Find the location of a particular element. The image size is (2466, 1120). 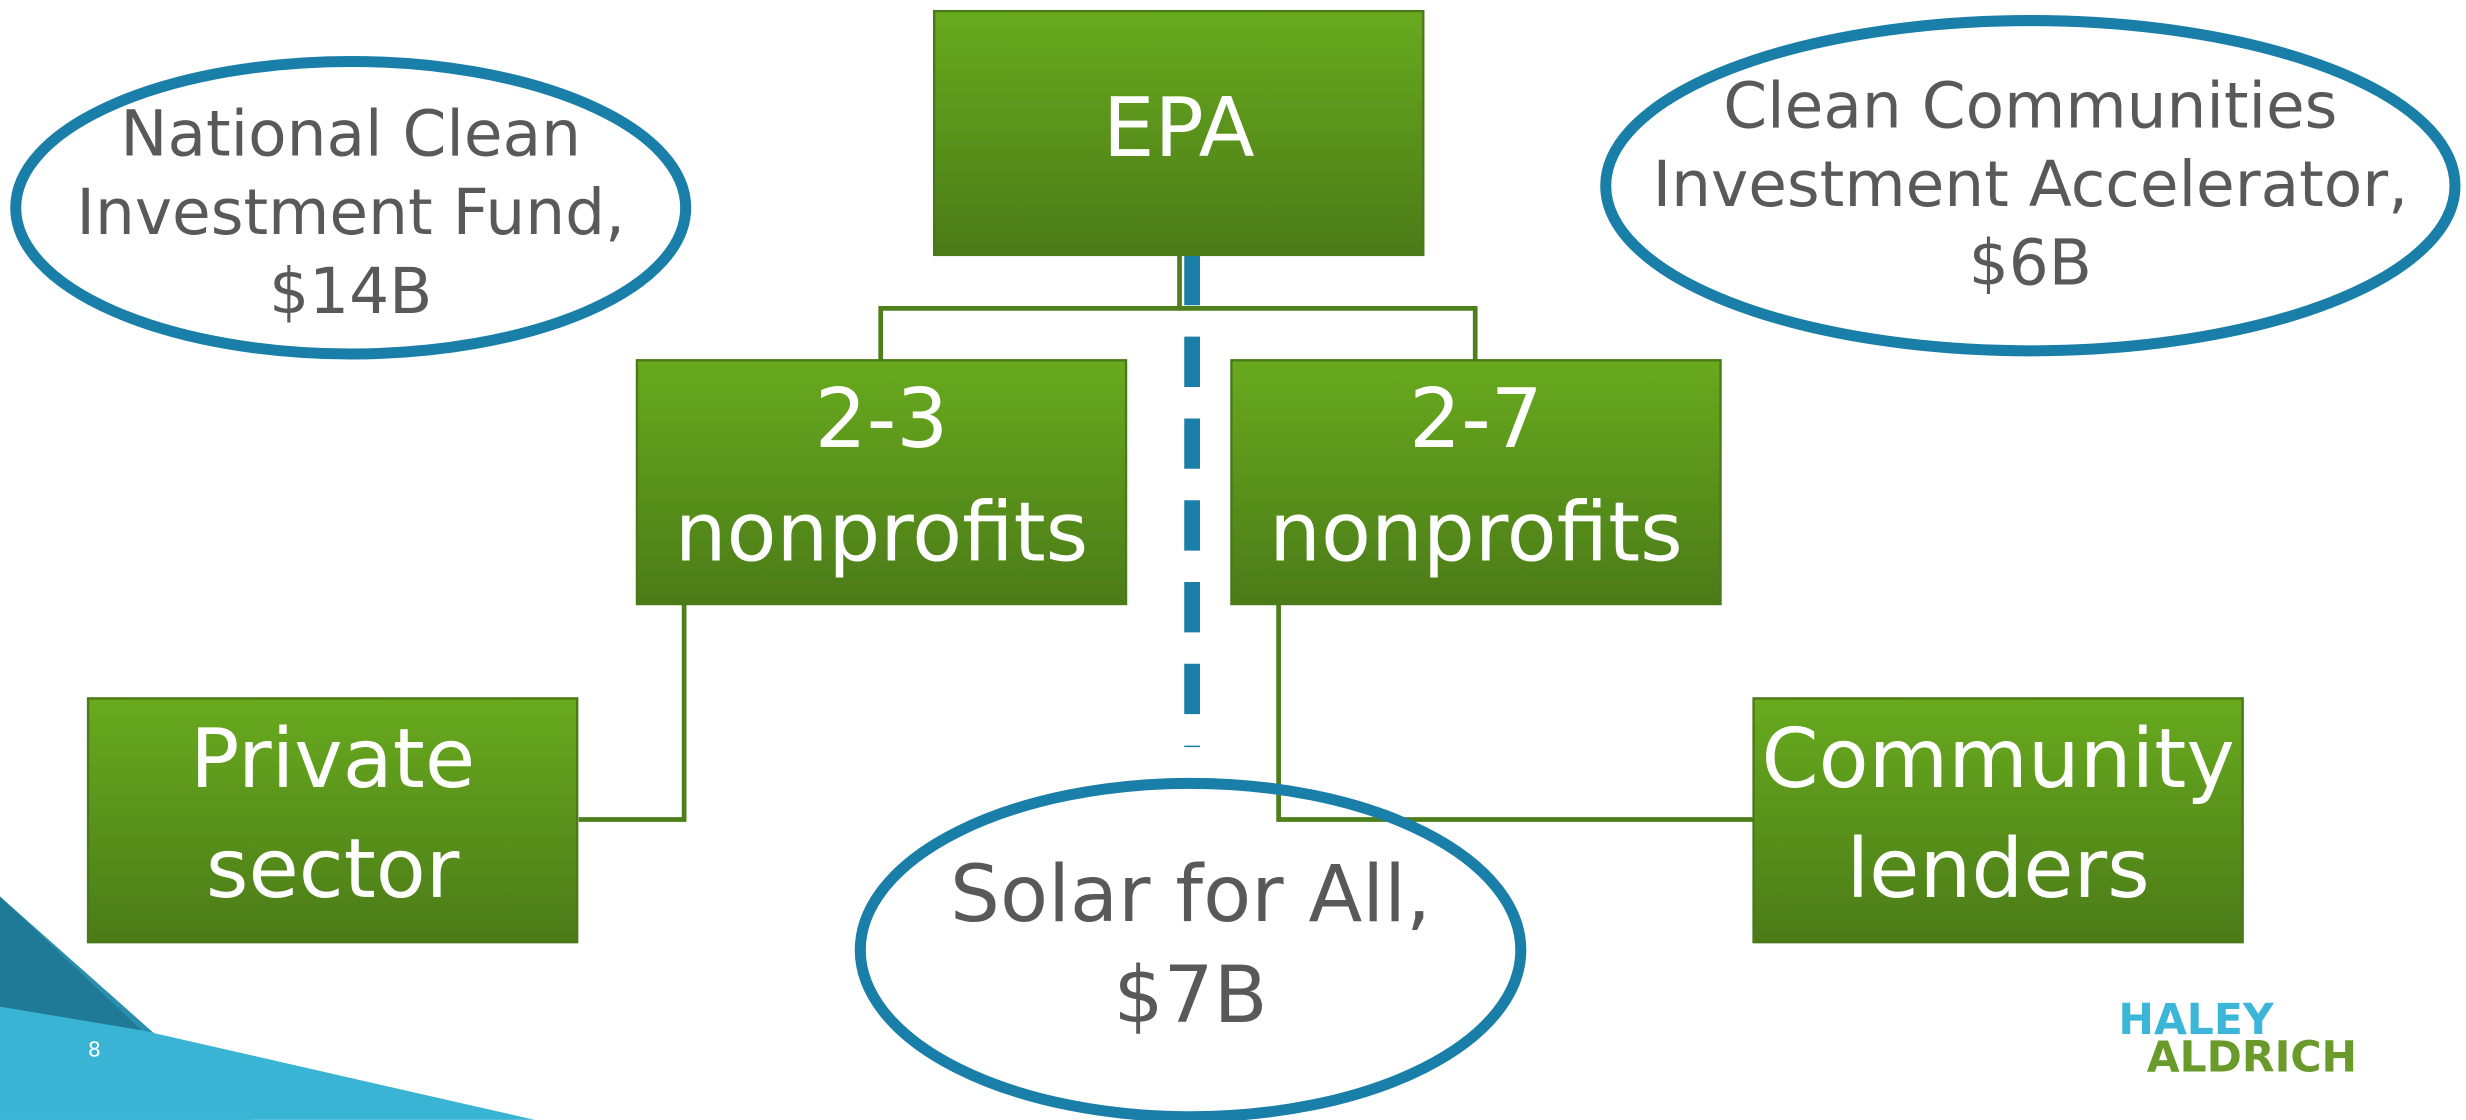

program-label: Solar for All, is located at coordinates (1190, 894).